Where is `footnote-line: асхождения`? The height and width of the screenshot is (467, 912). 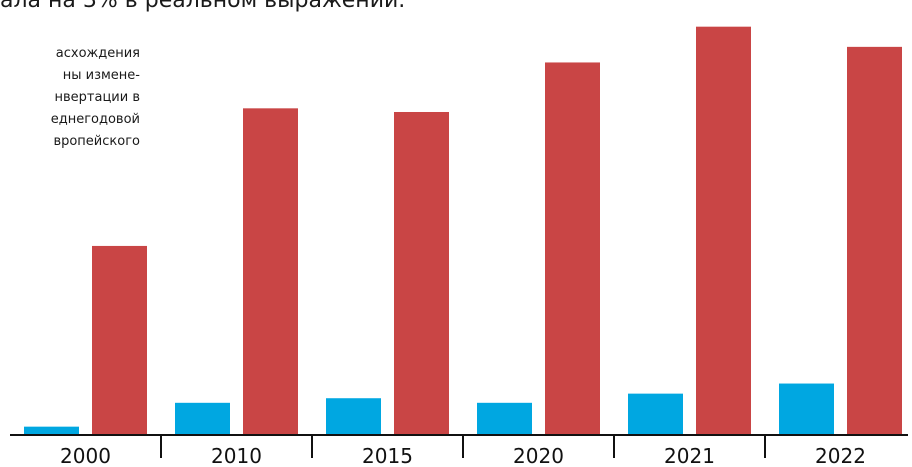 footnote-line: асхождения is located at coordinates (97, 53).